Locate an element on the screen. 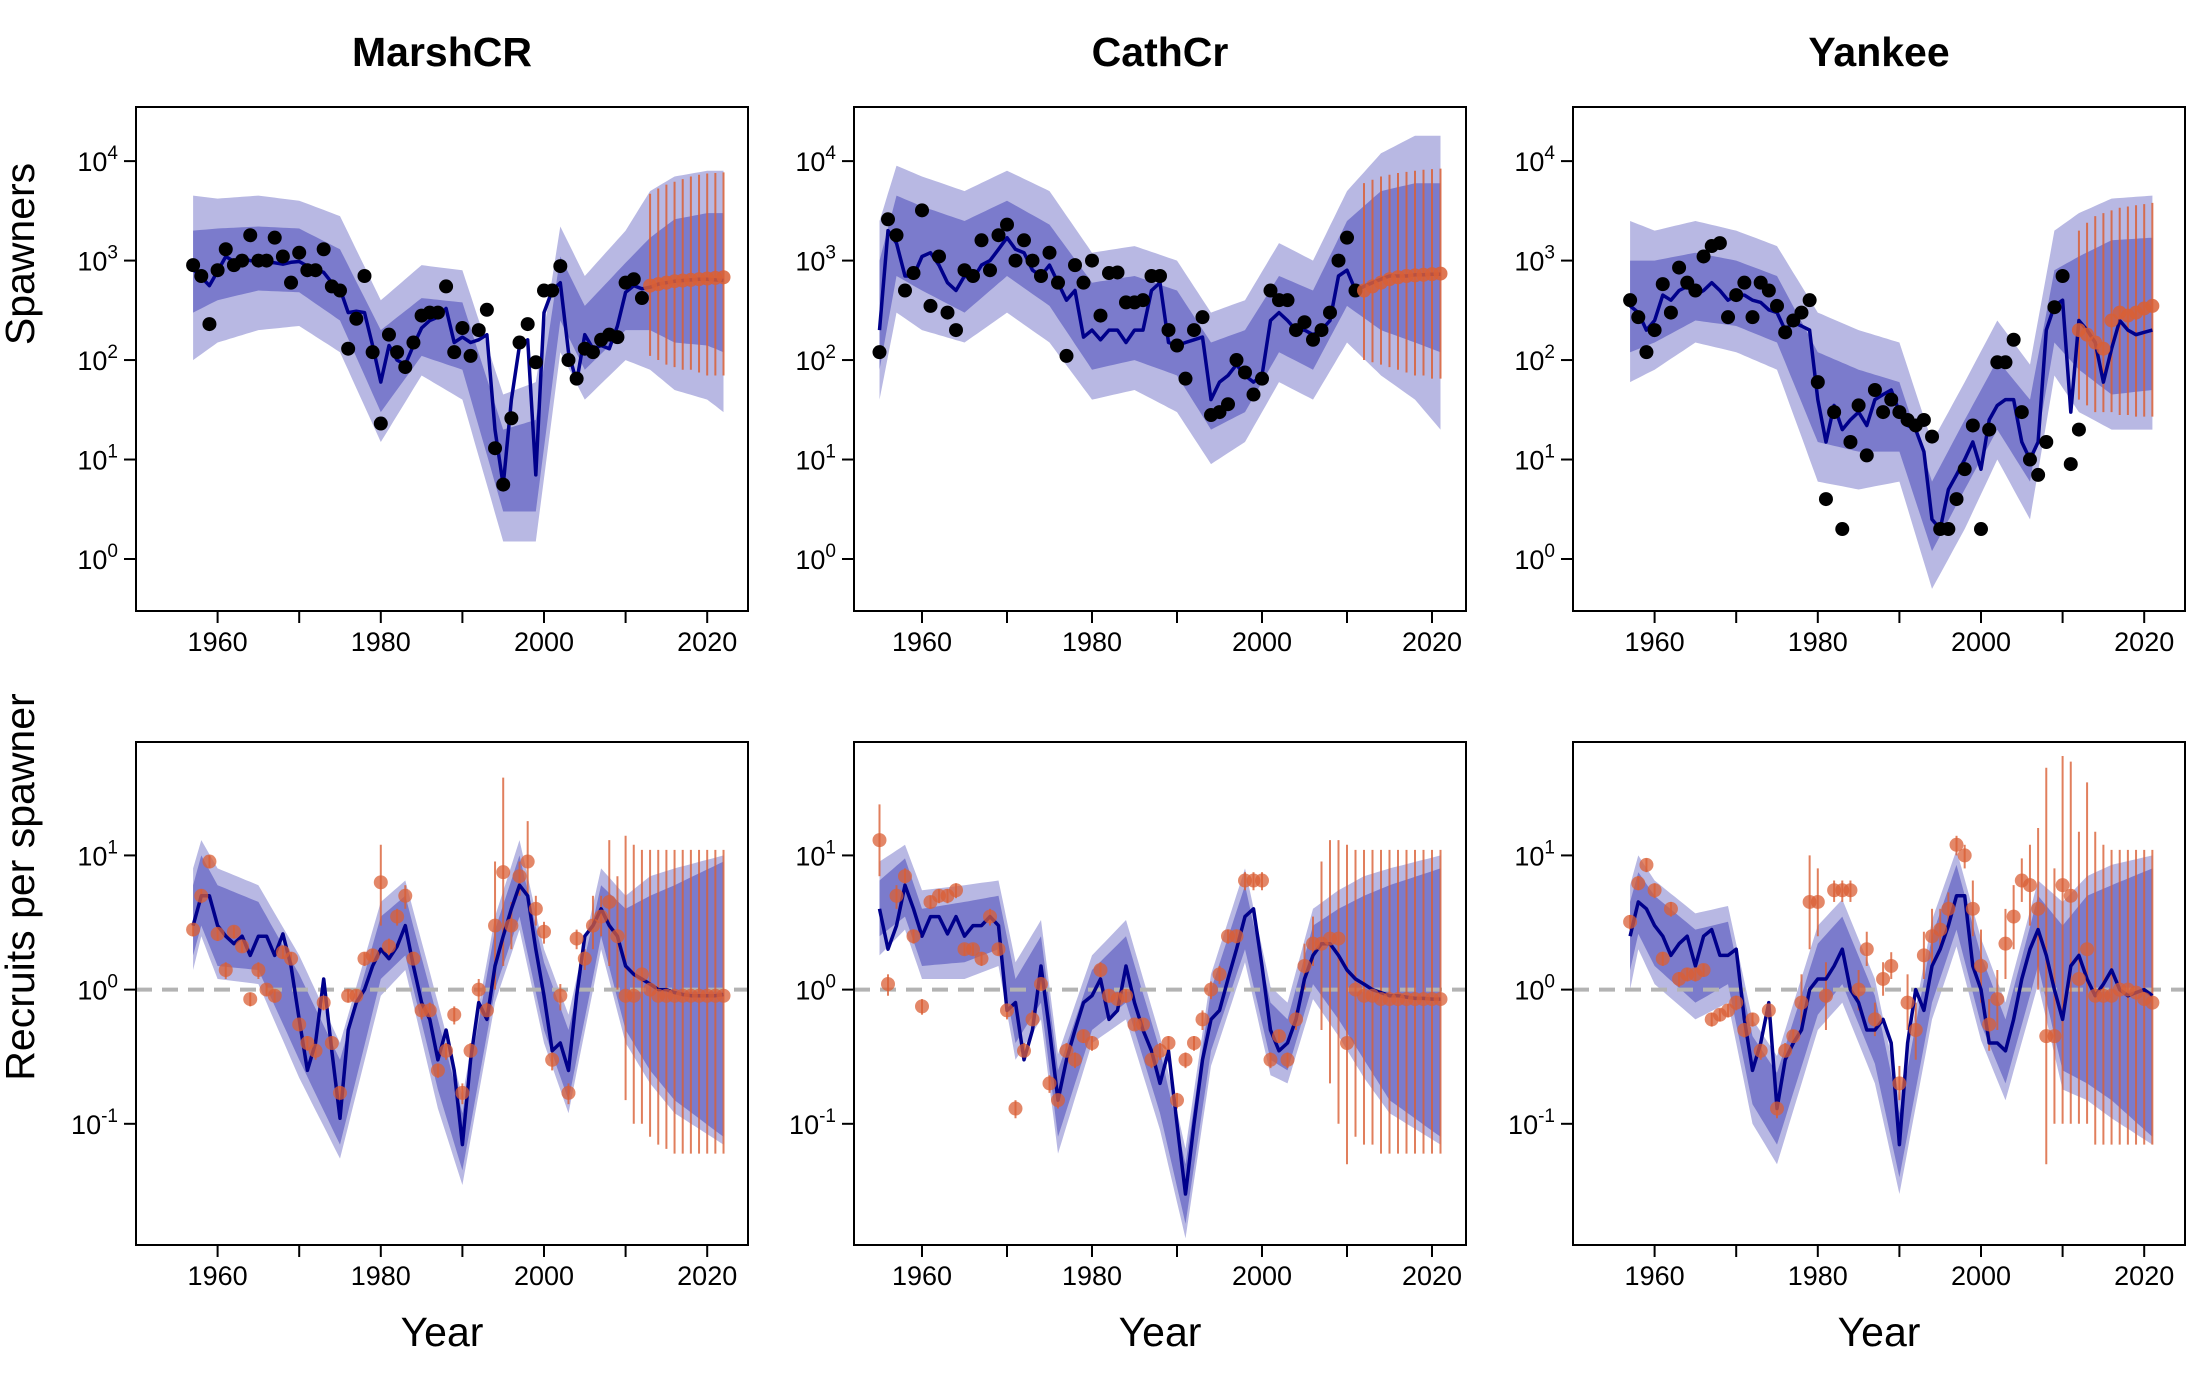  y-tick-label: 10⁻¹ is located at coordinates (1531, 1123).